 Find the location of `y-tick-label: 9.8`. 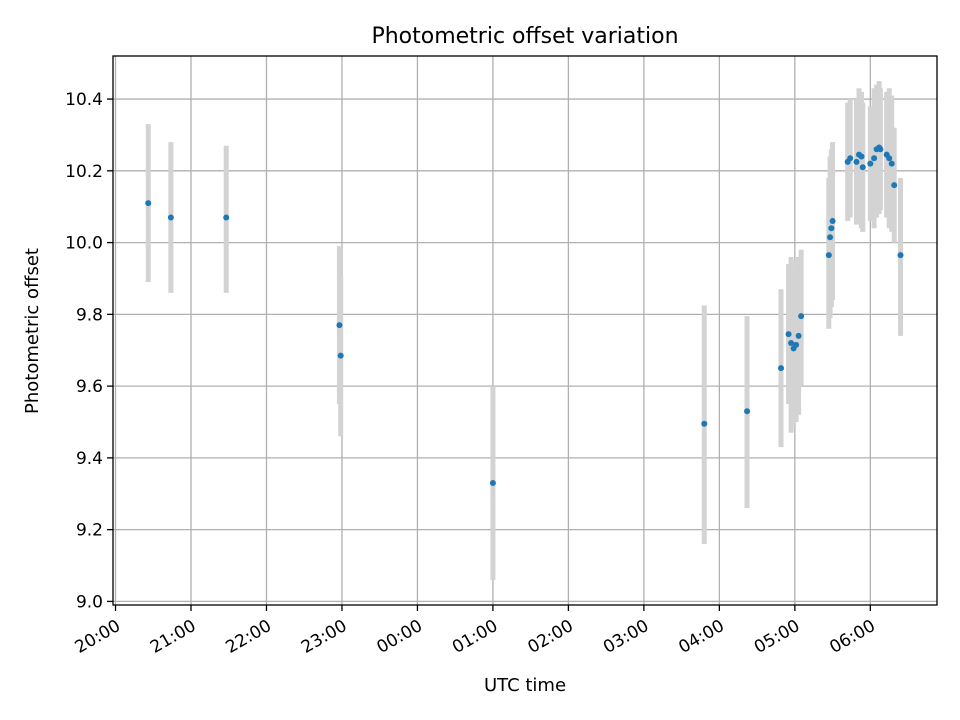

y-tick-label: 9.8 is located at coordinates (89, 315).